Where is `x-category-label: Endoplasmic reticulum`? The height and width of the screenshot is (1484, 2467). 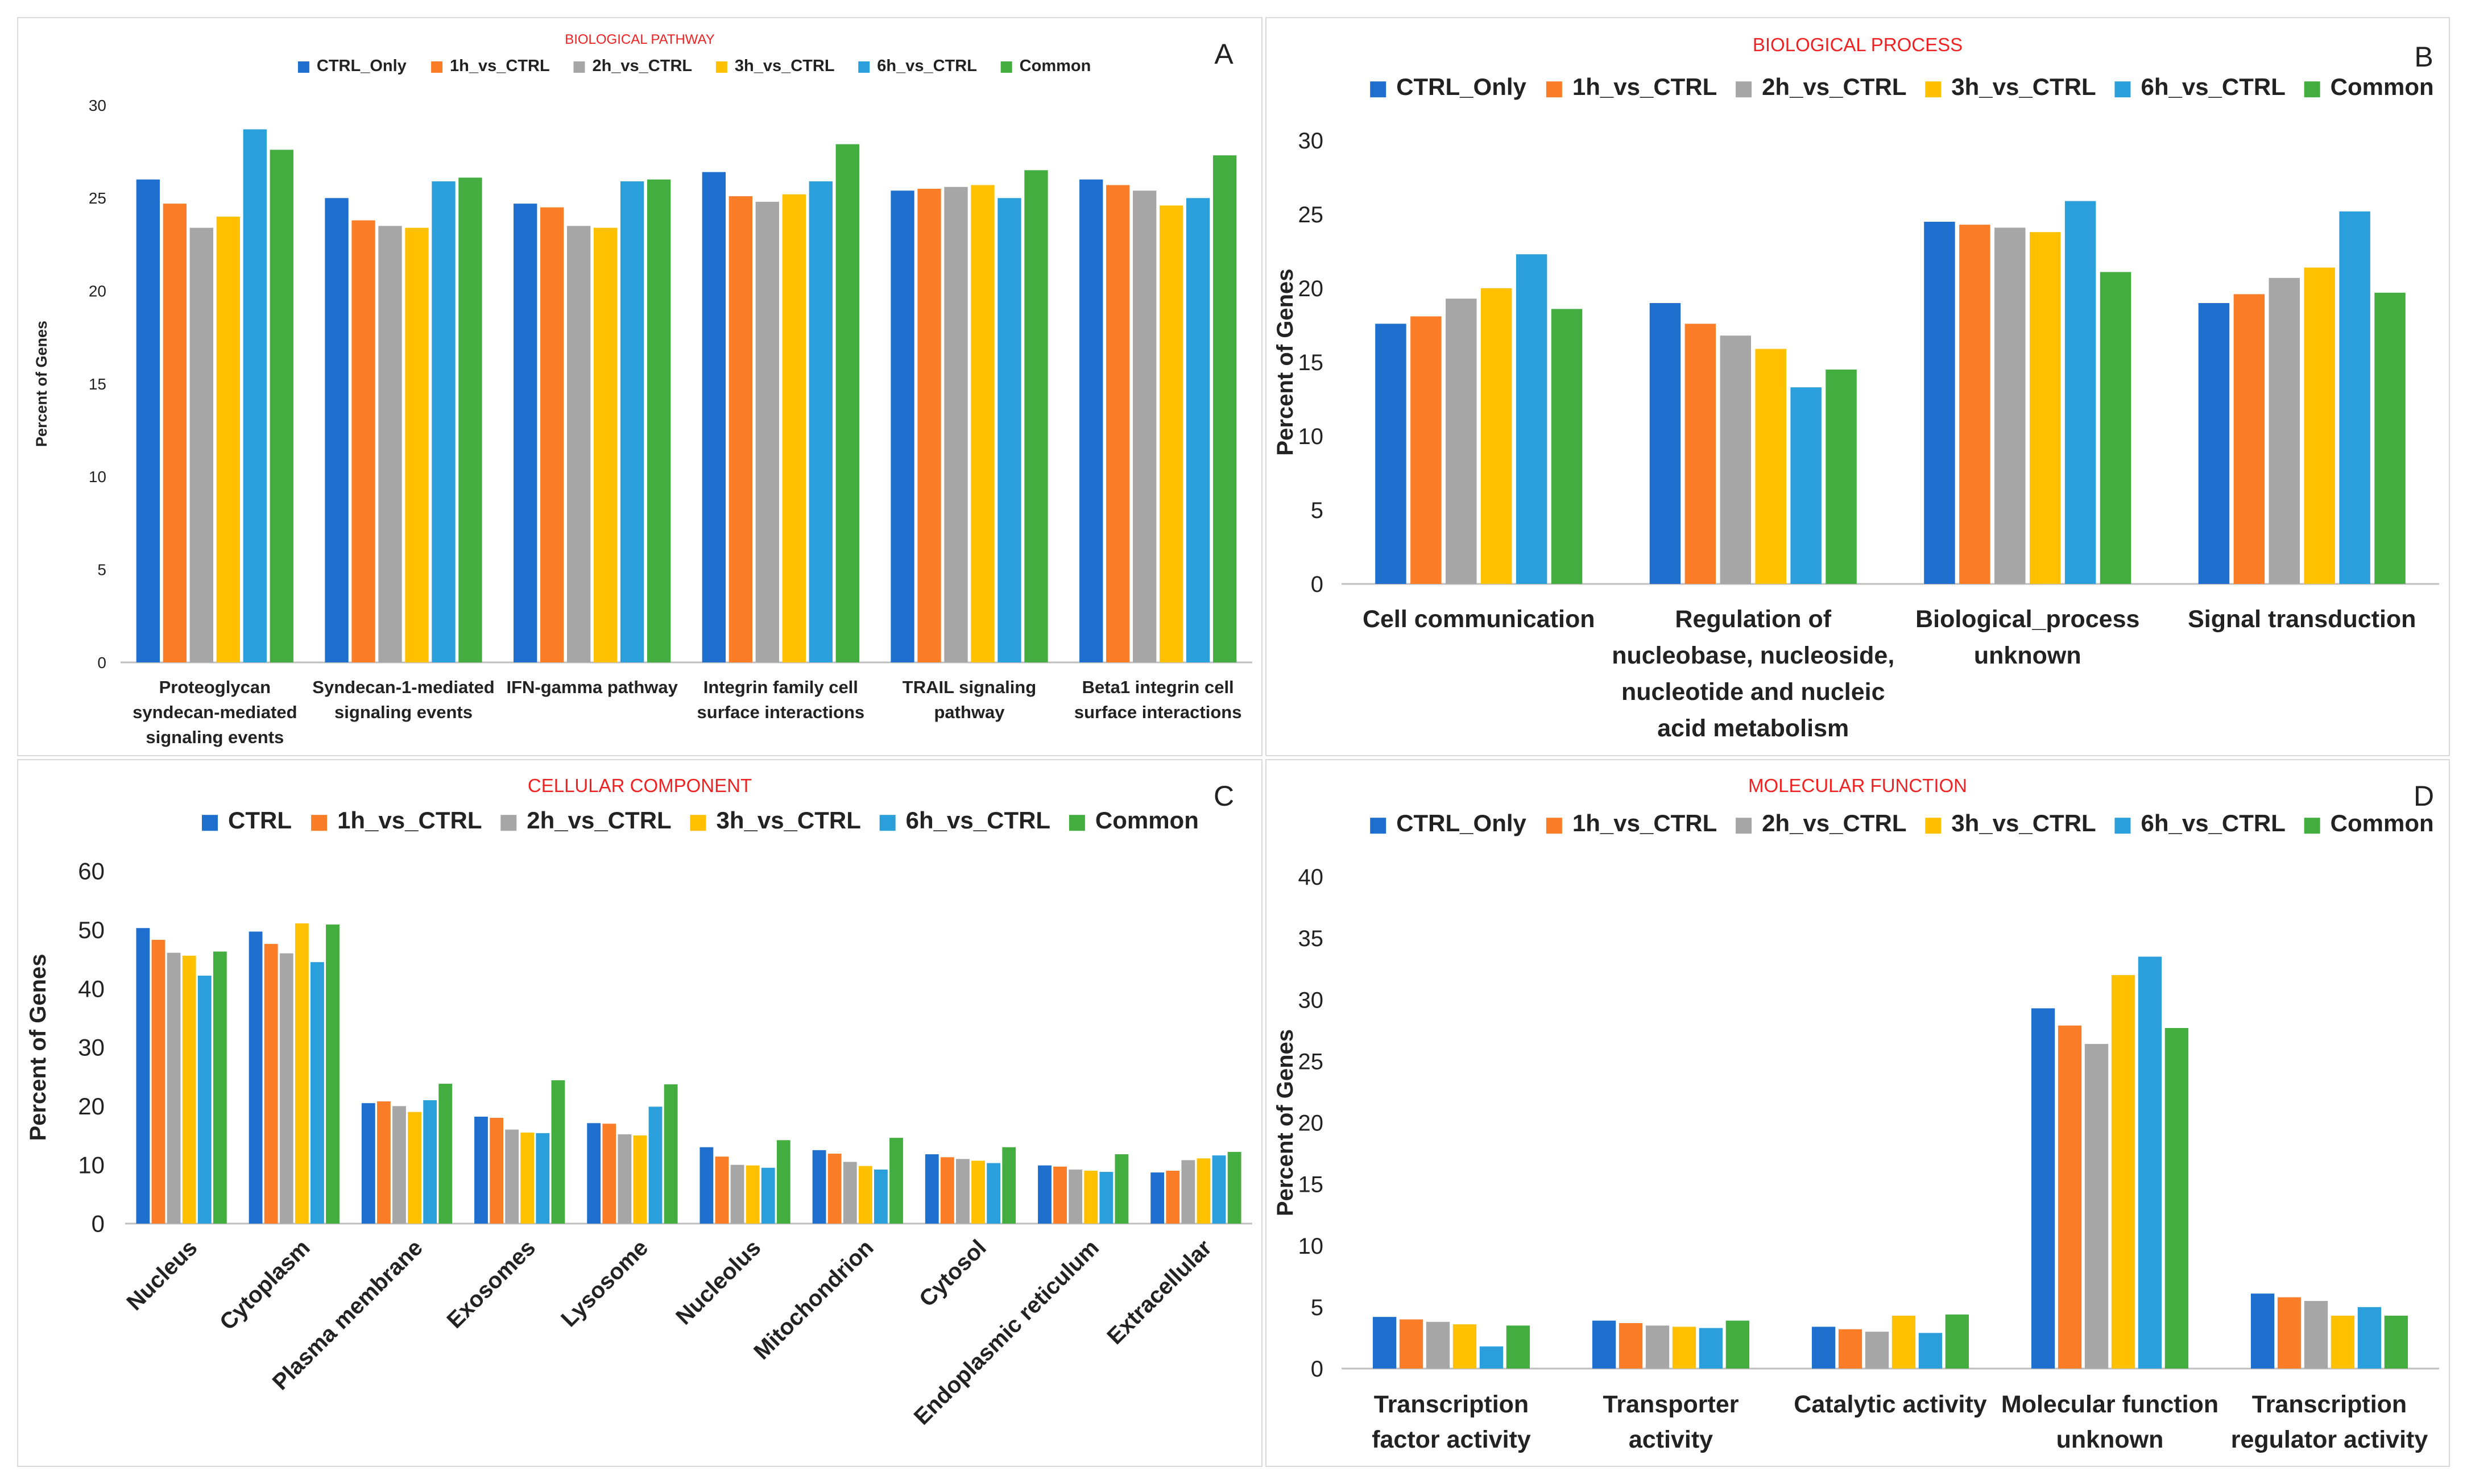
x-category-label: Endoplasmic reticulum is located at coordinates (1006, 1332).